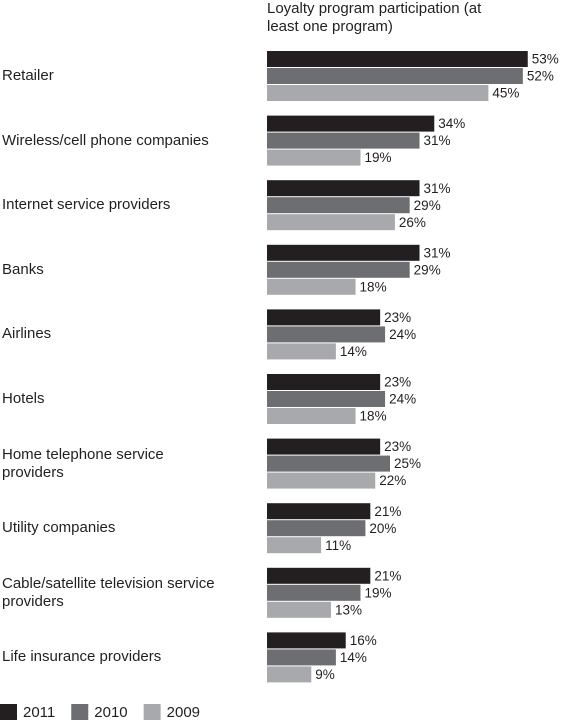 This screenshot has height=721, width=563. Describe the element at coordinates (412, 222) in the screenshot. I see `value-label: 26%` at that location.